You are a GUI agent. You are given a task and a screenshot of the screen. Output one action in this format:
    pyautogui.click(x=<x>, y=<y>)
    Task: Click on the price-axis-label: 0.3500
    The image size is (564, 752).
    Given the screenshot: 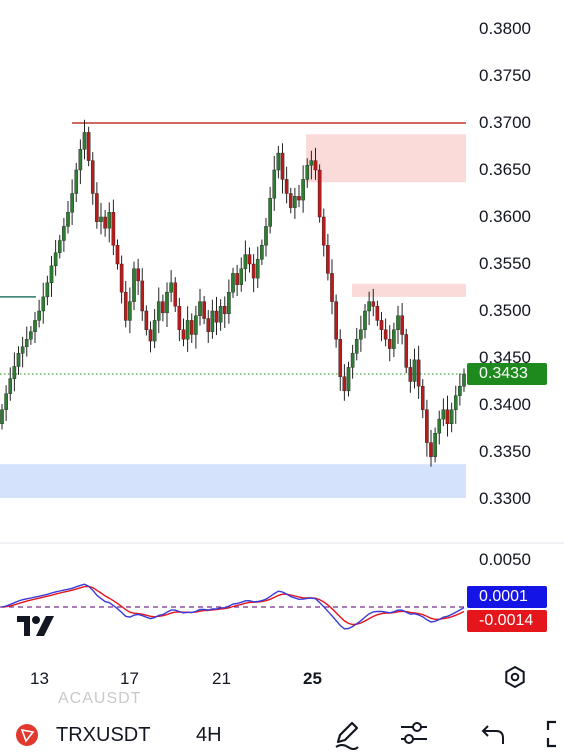 What is the action you would take?
    pyautogui.click(x=505, y=310)
    